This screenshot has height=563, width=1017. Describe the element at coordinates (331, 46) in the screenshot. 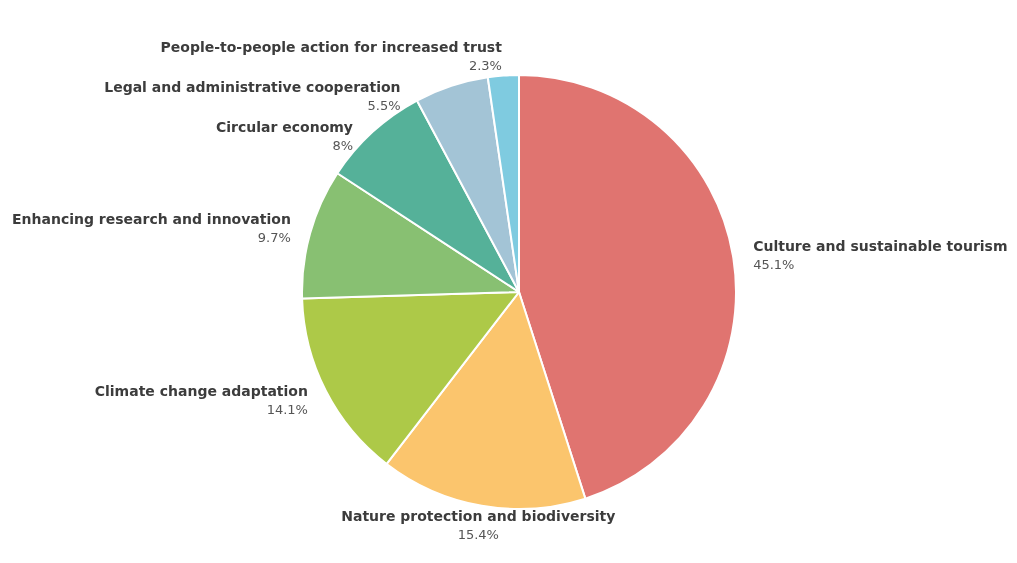

I see `slice-label: People-to-people action for increased trust` at that location.